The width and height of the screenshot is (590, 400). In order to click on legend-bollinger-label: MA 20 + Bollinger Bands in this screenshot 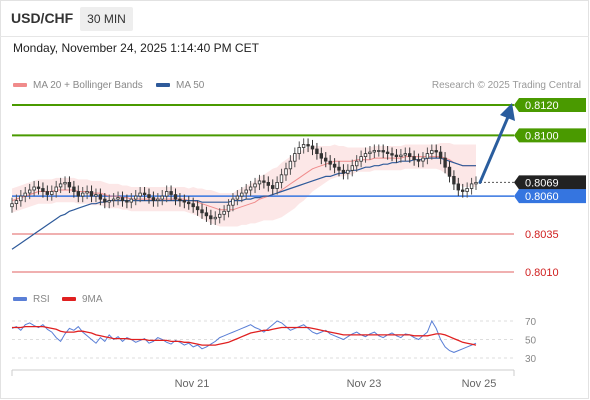, I will do `click(88, 85)`.